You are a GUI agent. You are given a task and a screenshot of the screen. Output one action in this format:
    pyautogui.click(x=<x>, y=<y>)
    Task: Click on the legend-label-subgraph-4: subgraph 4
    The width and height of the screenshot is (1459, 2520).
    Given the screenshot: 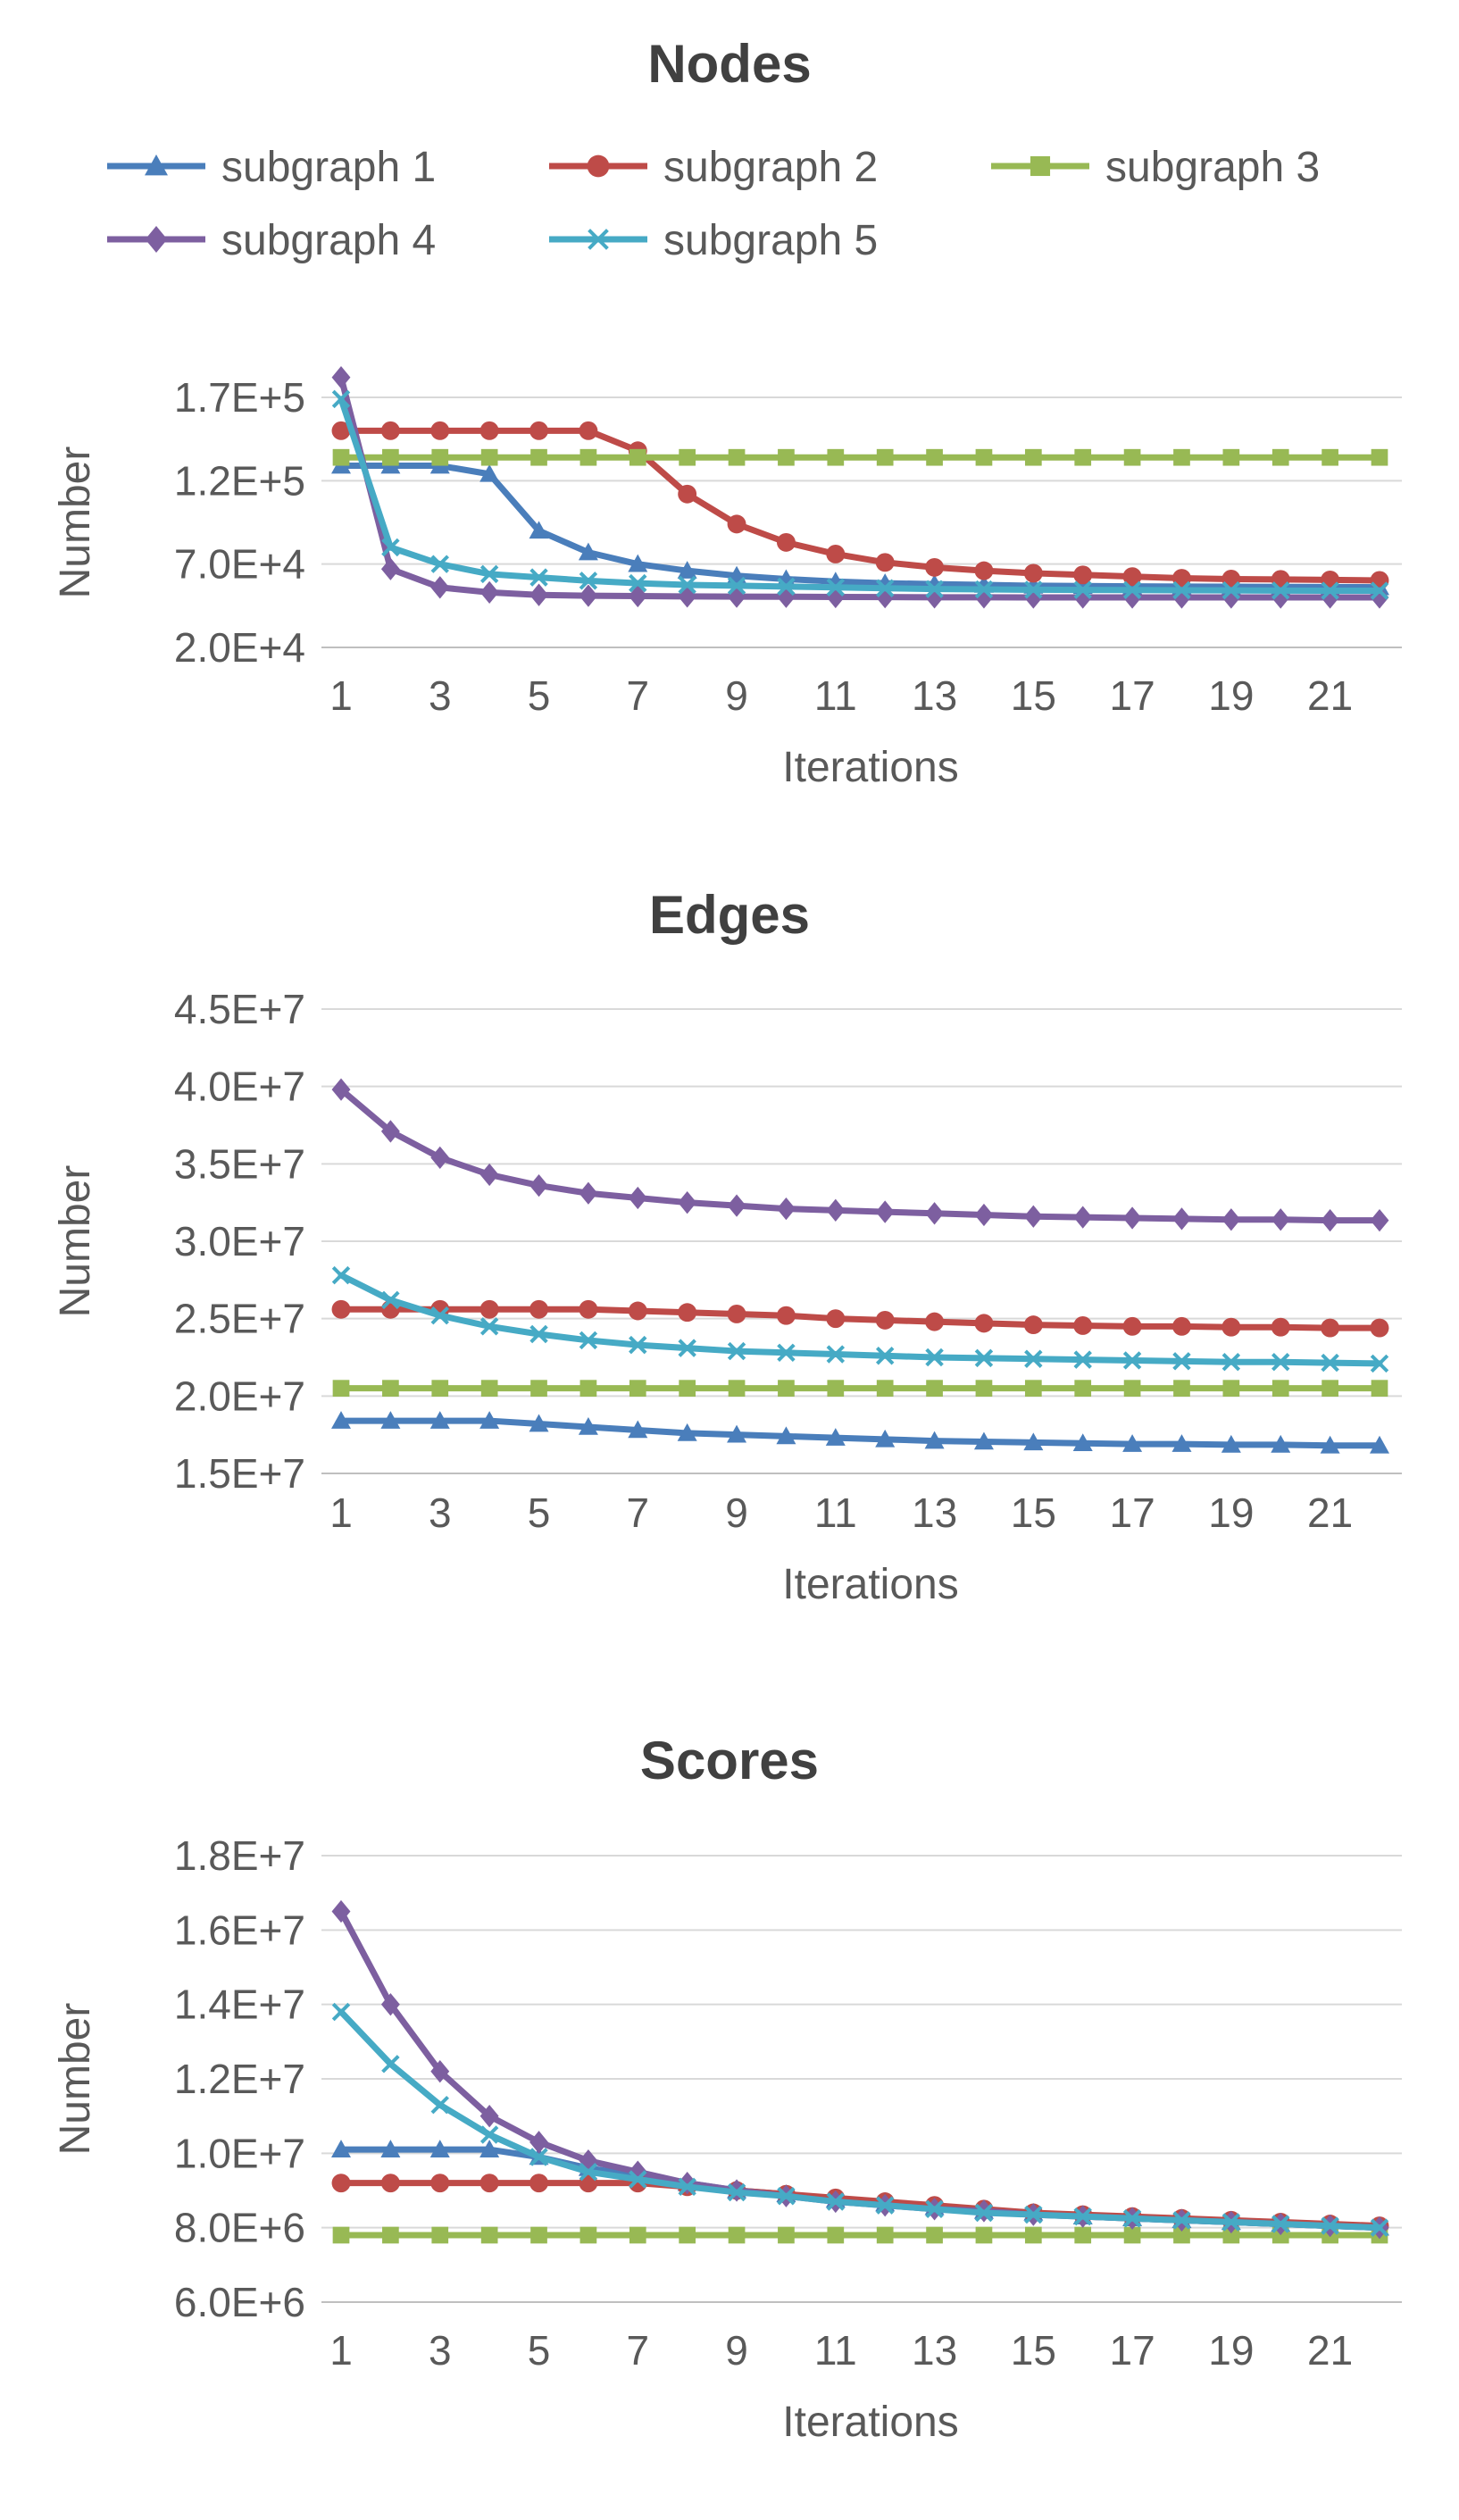 What is the action you would take?
    pyautogui.click(x=328, y=240)
    